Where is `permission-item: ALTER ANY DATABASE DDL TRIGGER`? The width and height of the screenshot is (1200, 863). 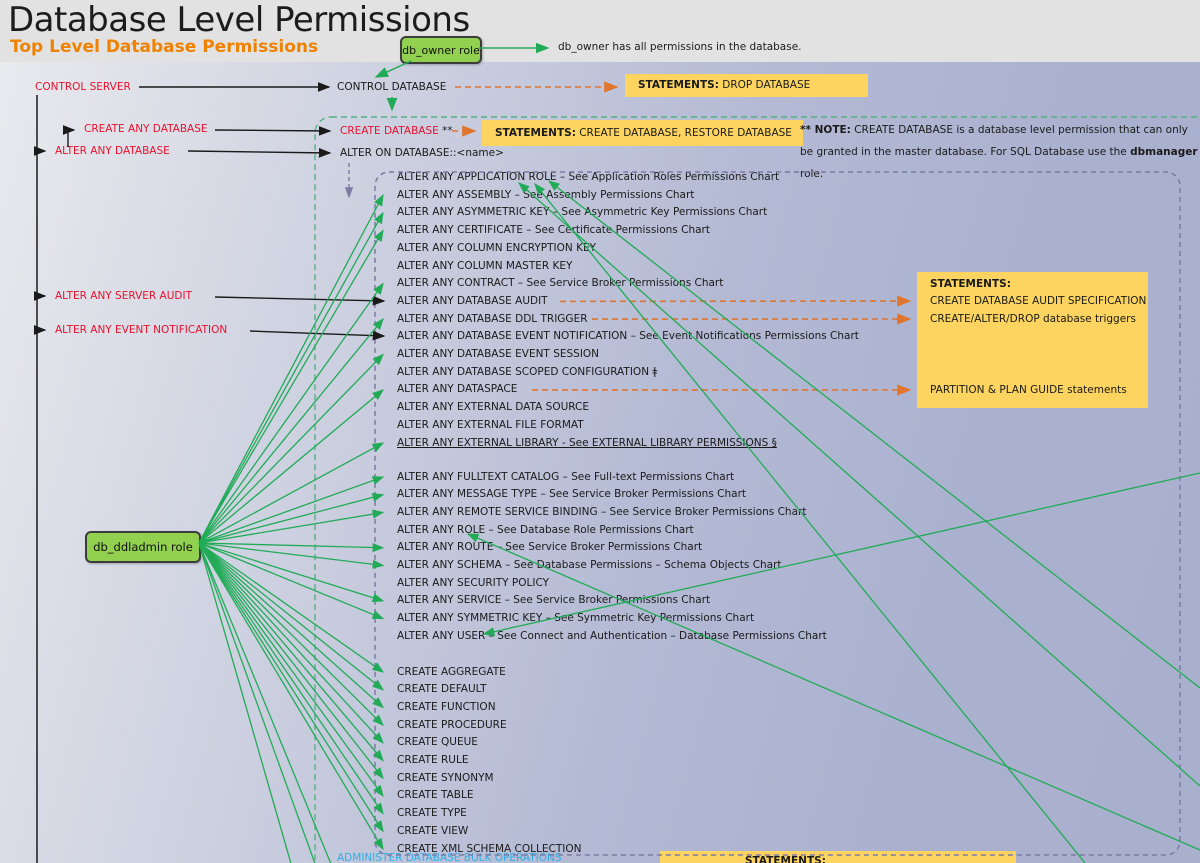
permission-item: ALTER ANY DATABASE DDL TRIGGER is located at coordinates (492, 318).